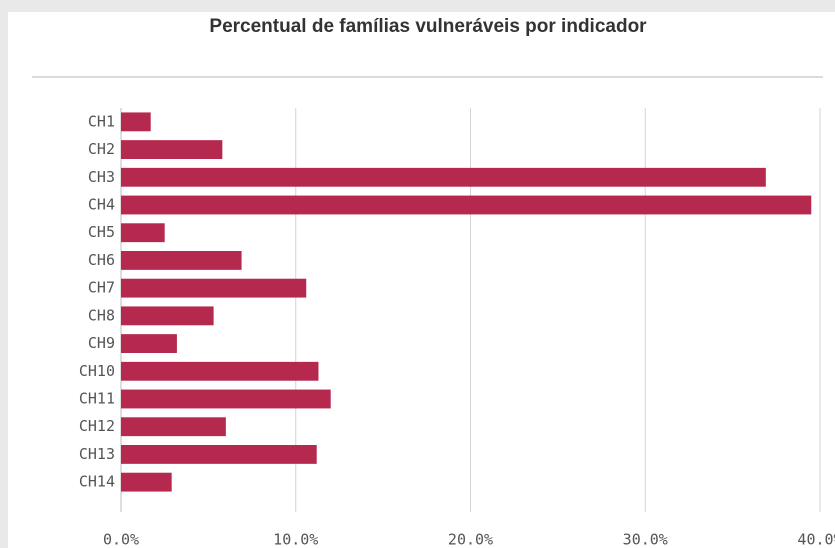 The image size is (835, 548). I want to click on y-tick-label: CH13, so click(97, 454).